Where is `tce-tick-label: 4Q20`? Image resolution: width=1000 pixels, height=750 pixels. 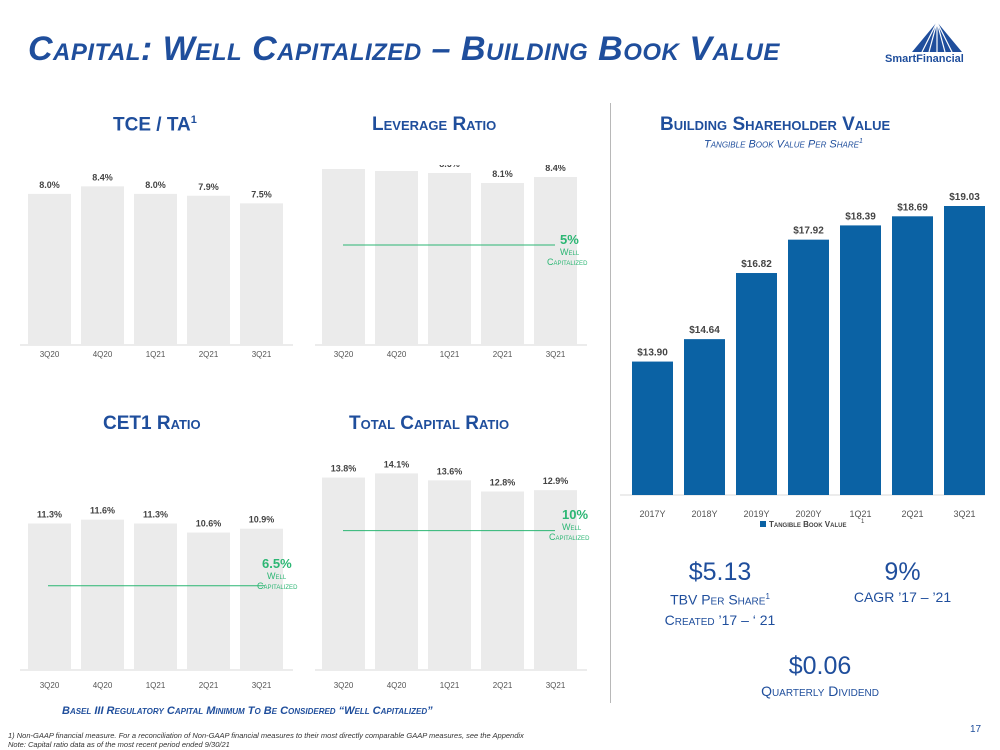
tce-tick-label: 4Q20 is located at coordinates (103, 354).